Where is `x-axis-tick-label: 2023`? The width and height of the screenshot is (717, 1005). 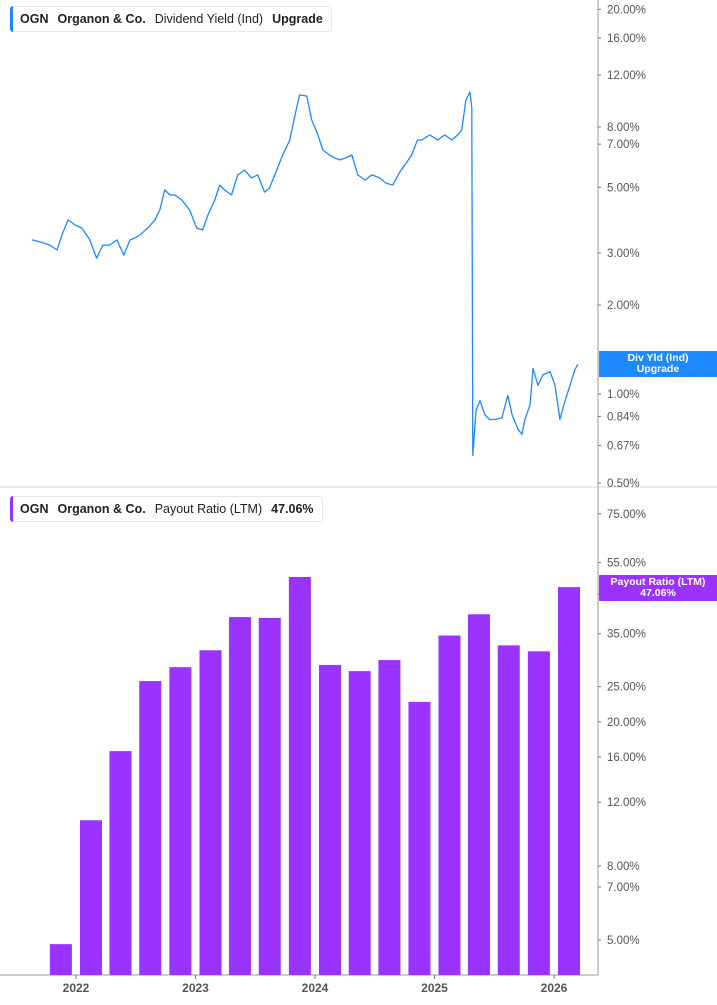
x-axis-tick-label: 2023 is located at coordinates (195, 988).